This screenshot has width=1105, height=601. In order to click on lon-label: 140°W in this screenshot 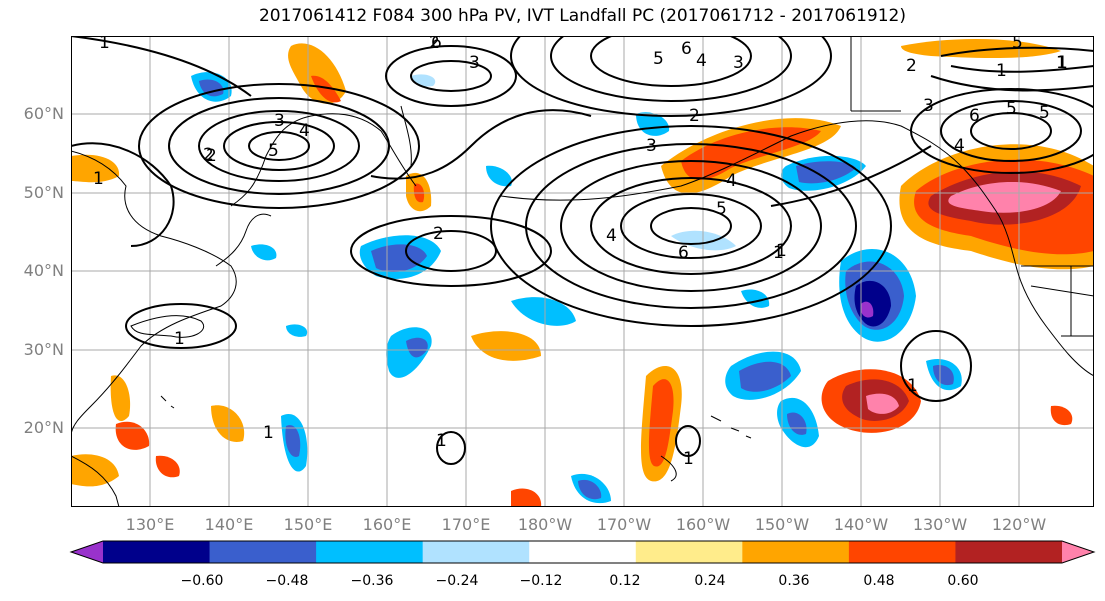, I will do `click(861, 524)`.